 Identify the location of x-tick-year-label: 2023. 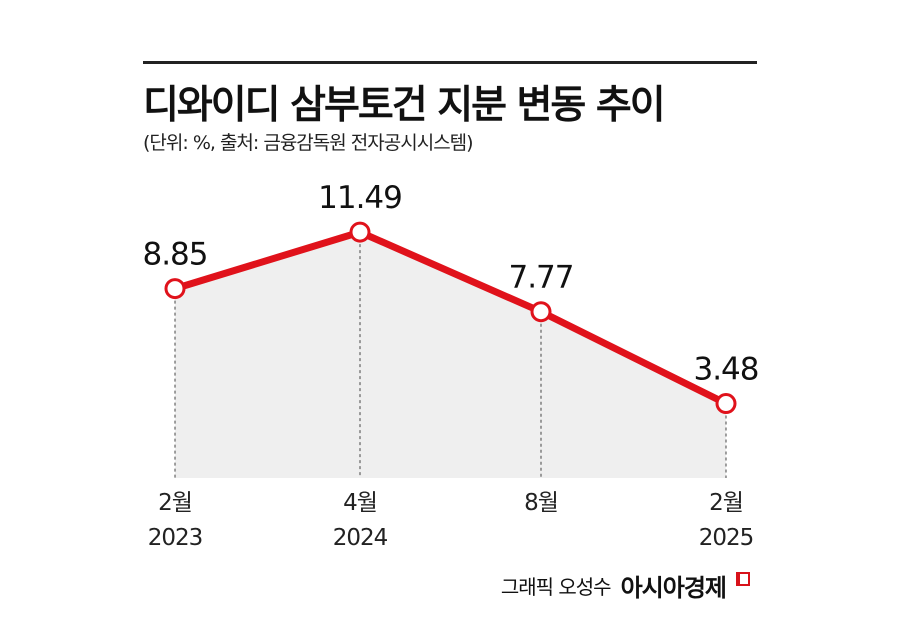
(175, 538).